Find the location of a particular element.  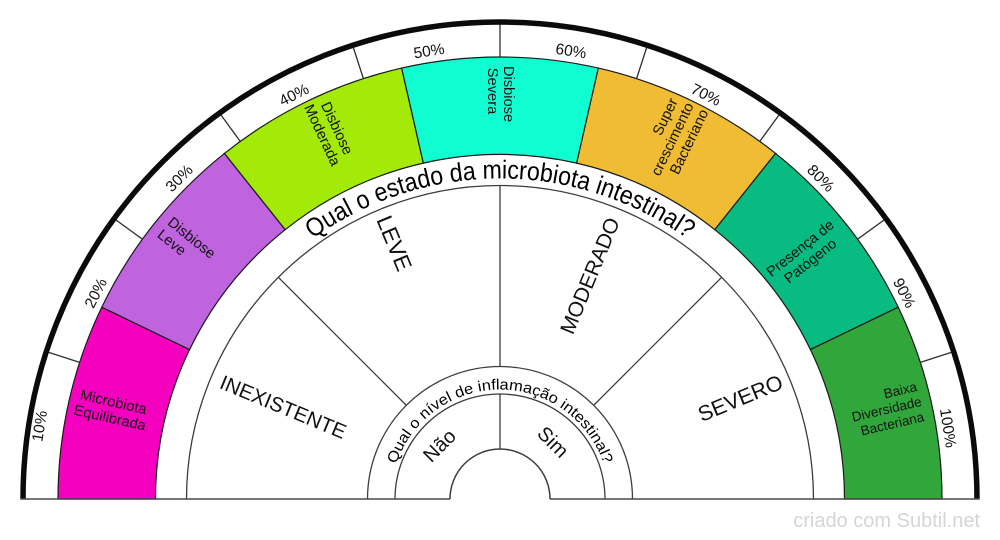

svg-text: MODERADO is located at coordinates (590, 275).